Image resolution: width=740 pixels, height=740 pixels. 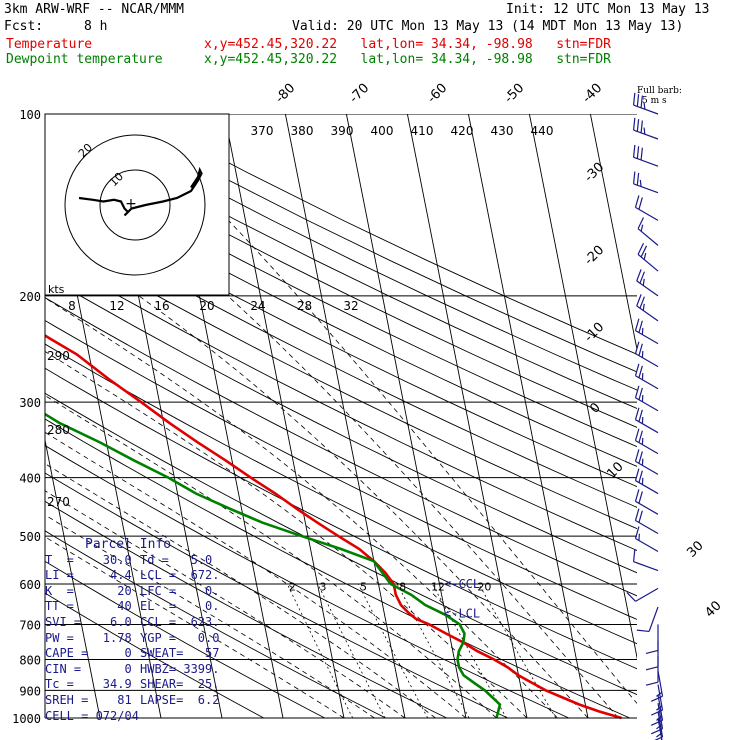 I want to click on moist-adiabat-line, so click(x=210, y=616).